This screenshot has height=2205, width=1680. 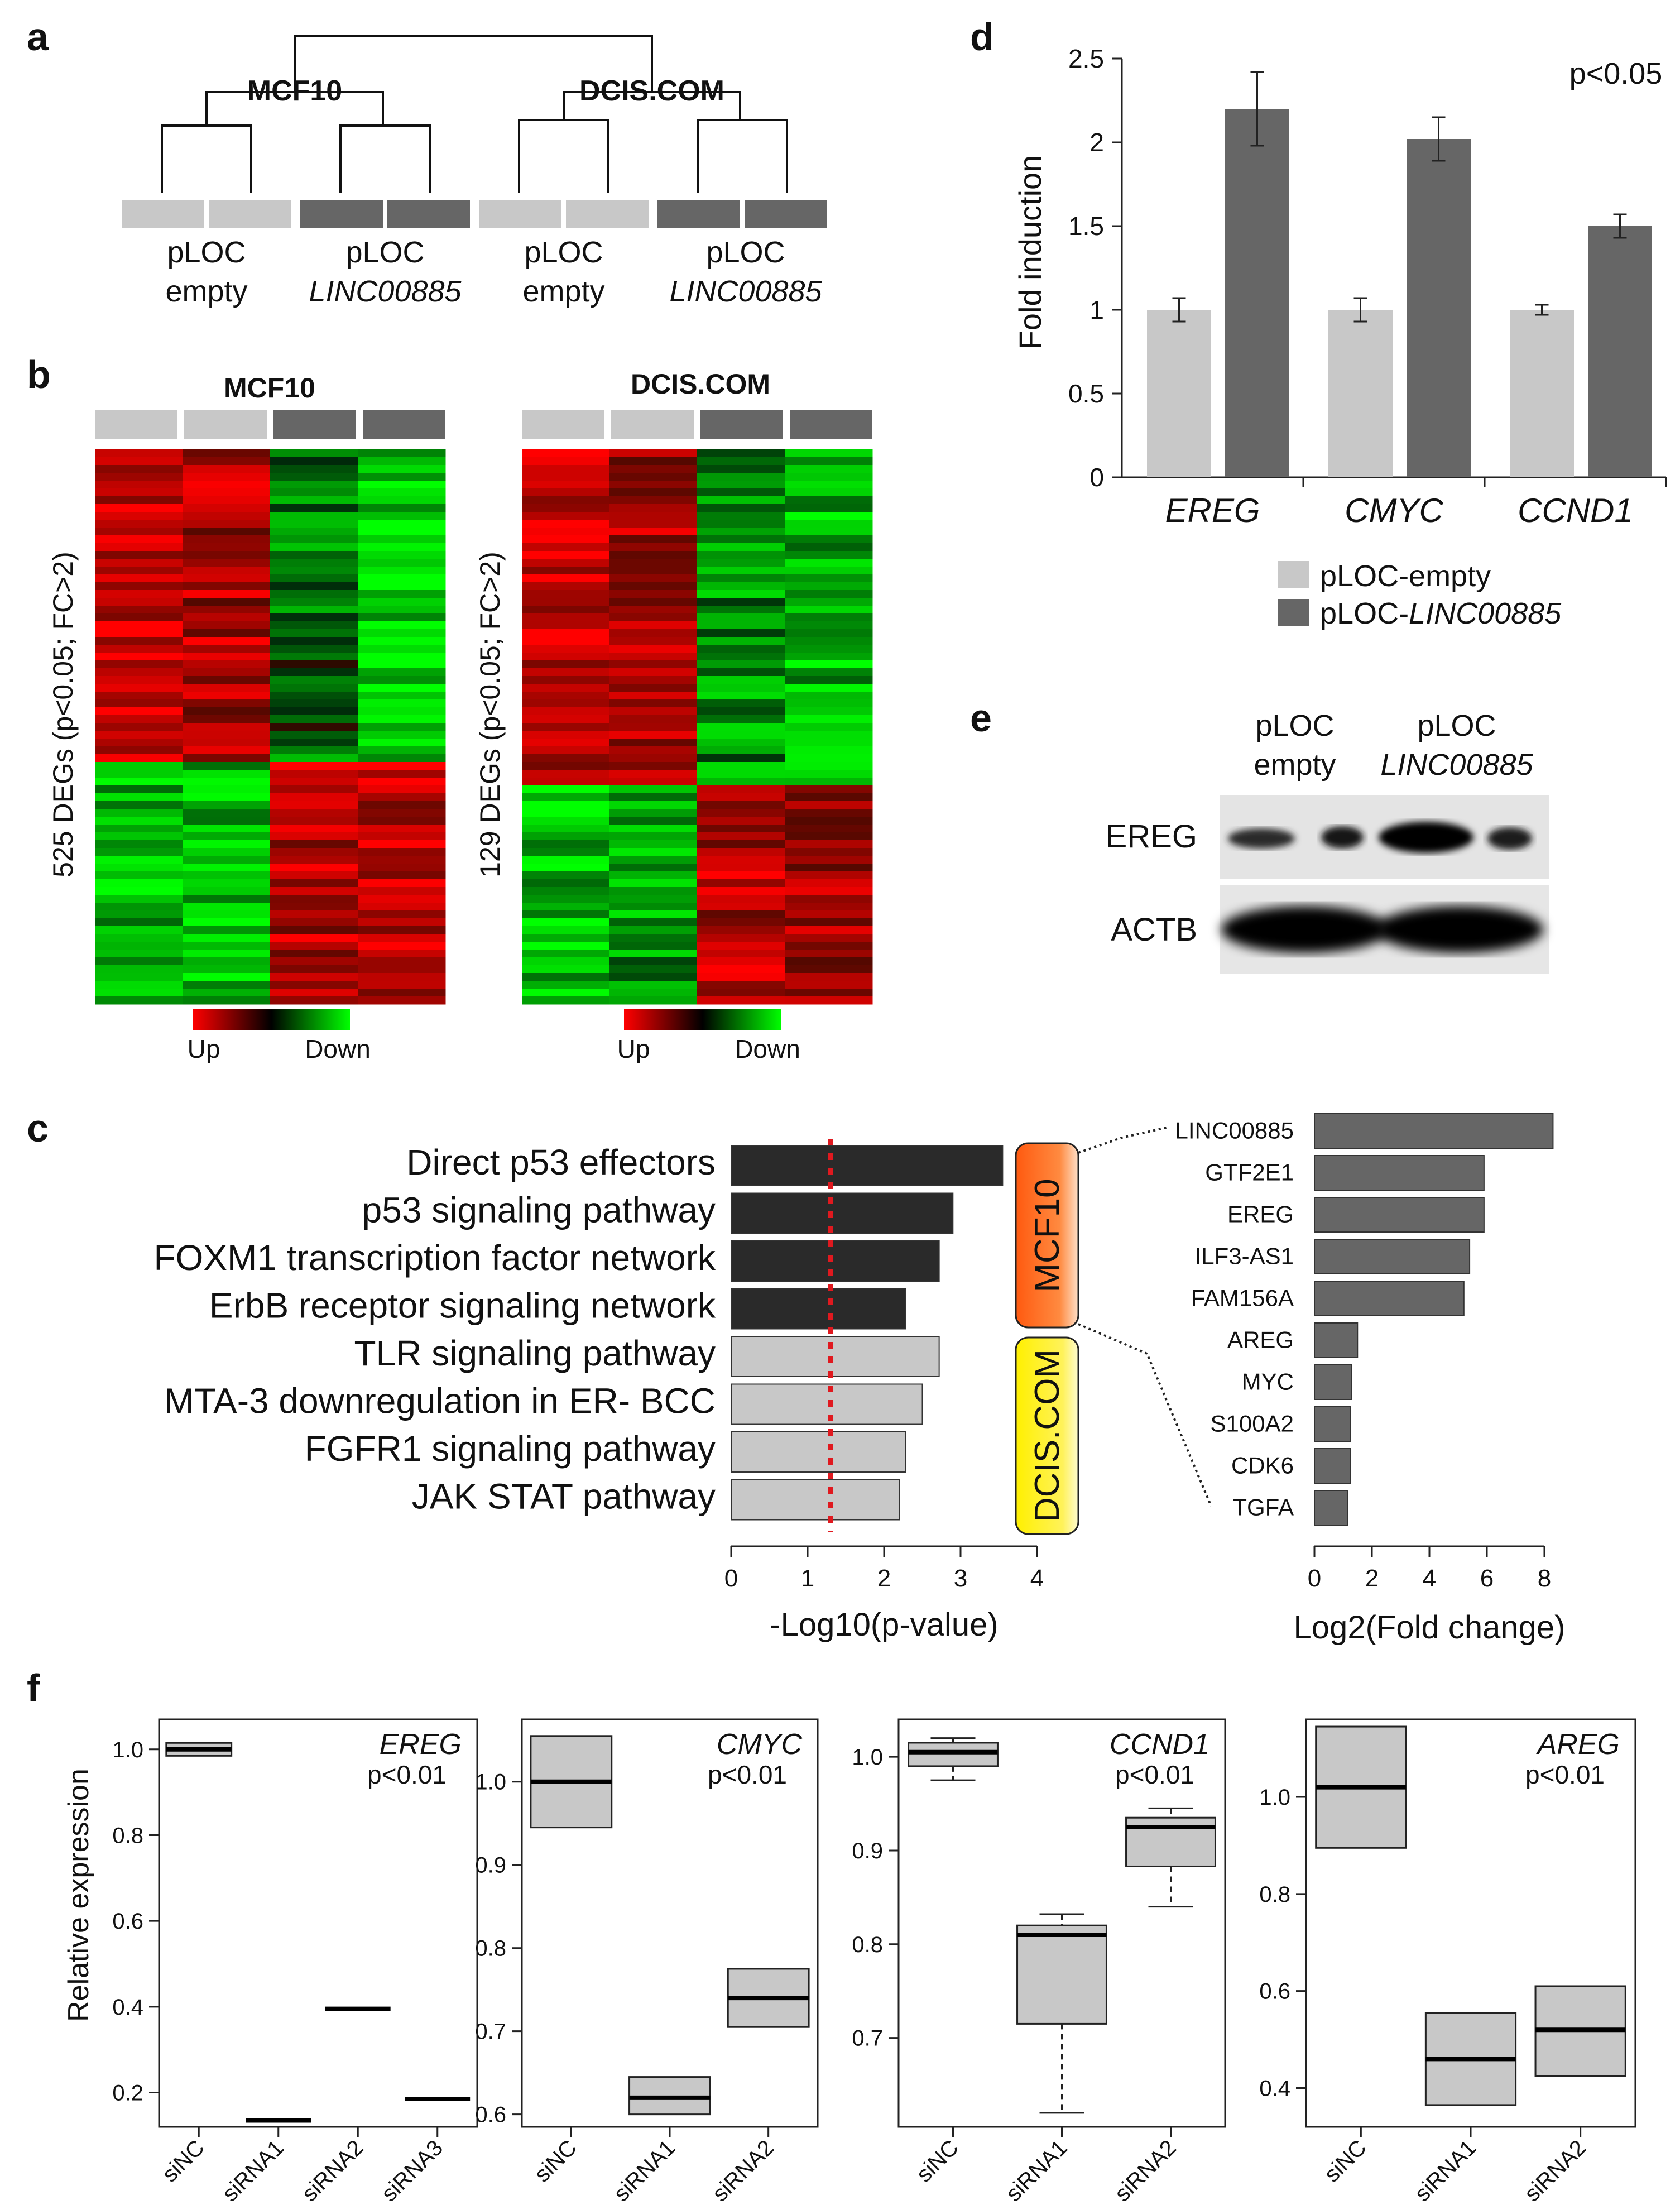 I want to click on connector-top, so click(x=1122, y=1140).